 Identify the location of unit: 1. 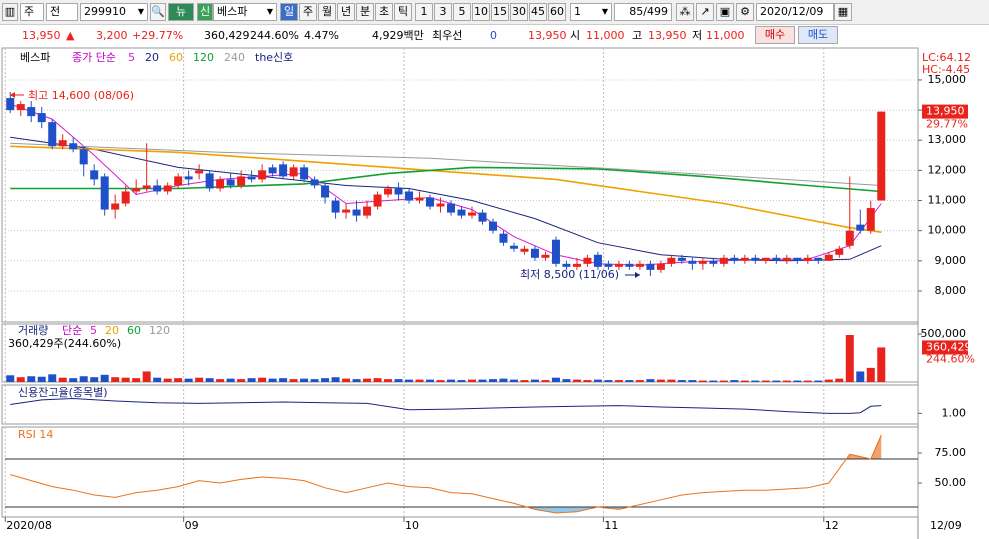
(577, 11).